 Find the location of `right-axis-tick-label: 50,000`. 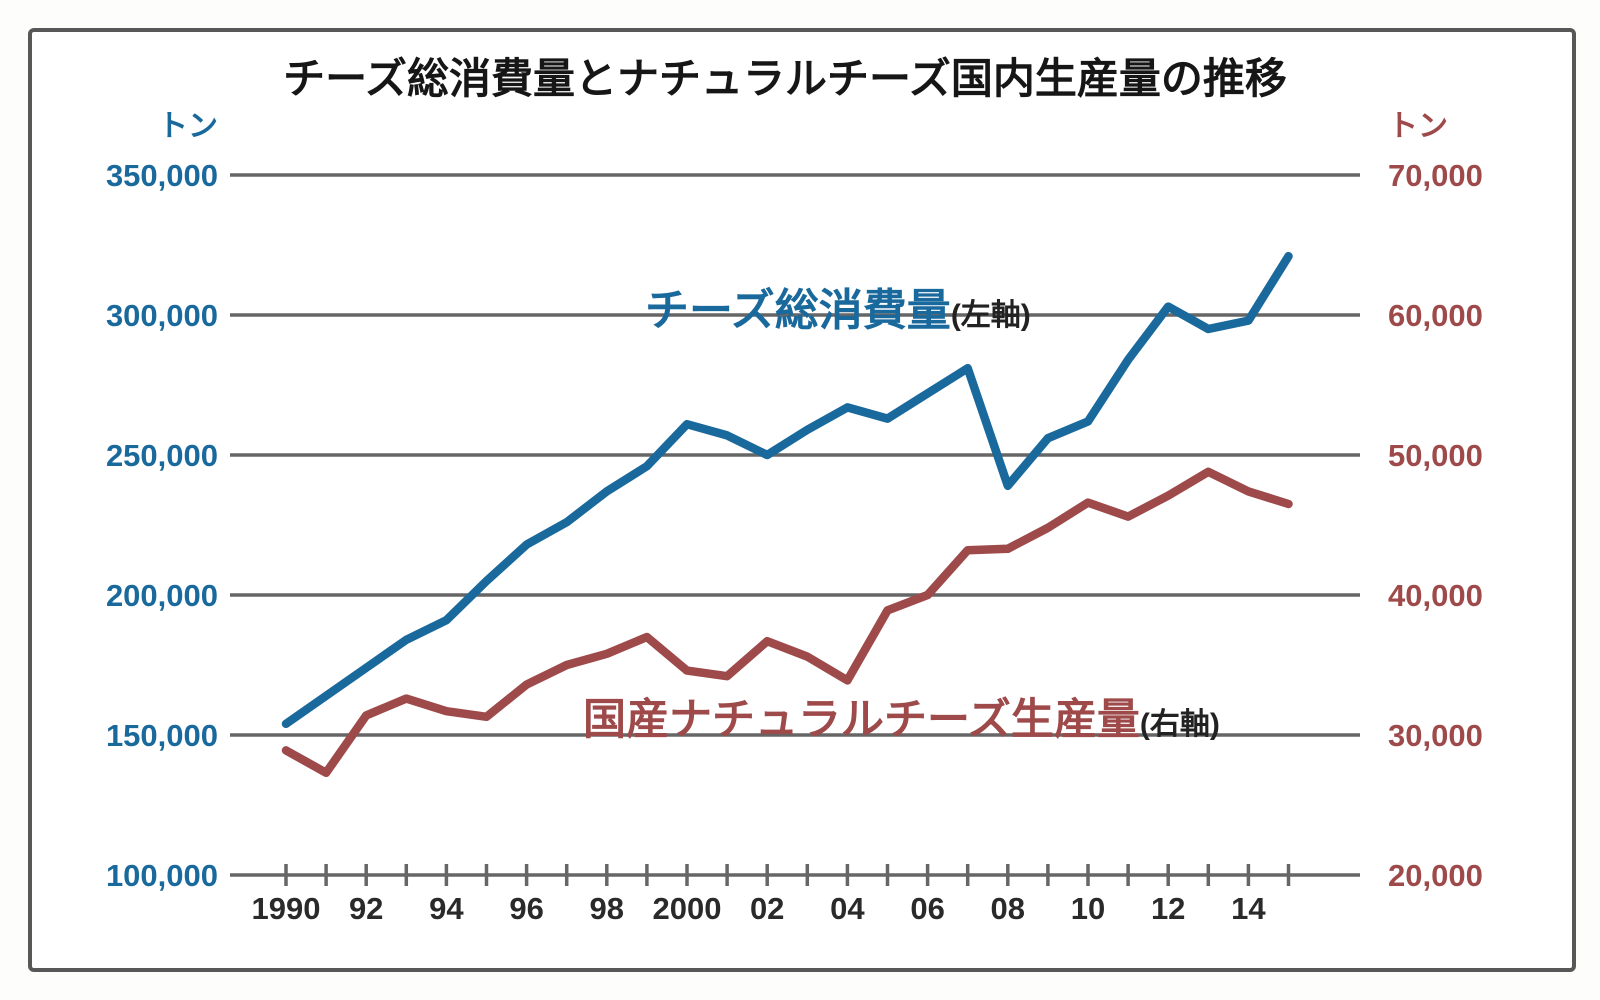

right-axis-tick-label: 50,000 is located at coordinates (1435, 455).